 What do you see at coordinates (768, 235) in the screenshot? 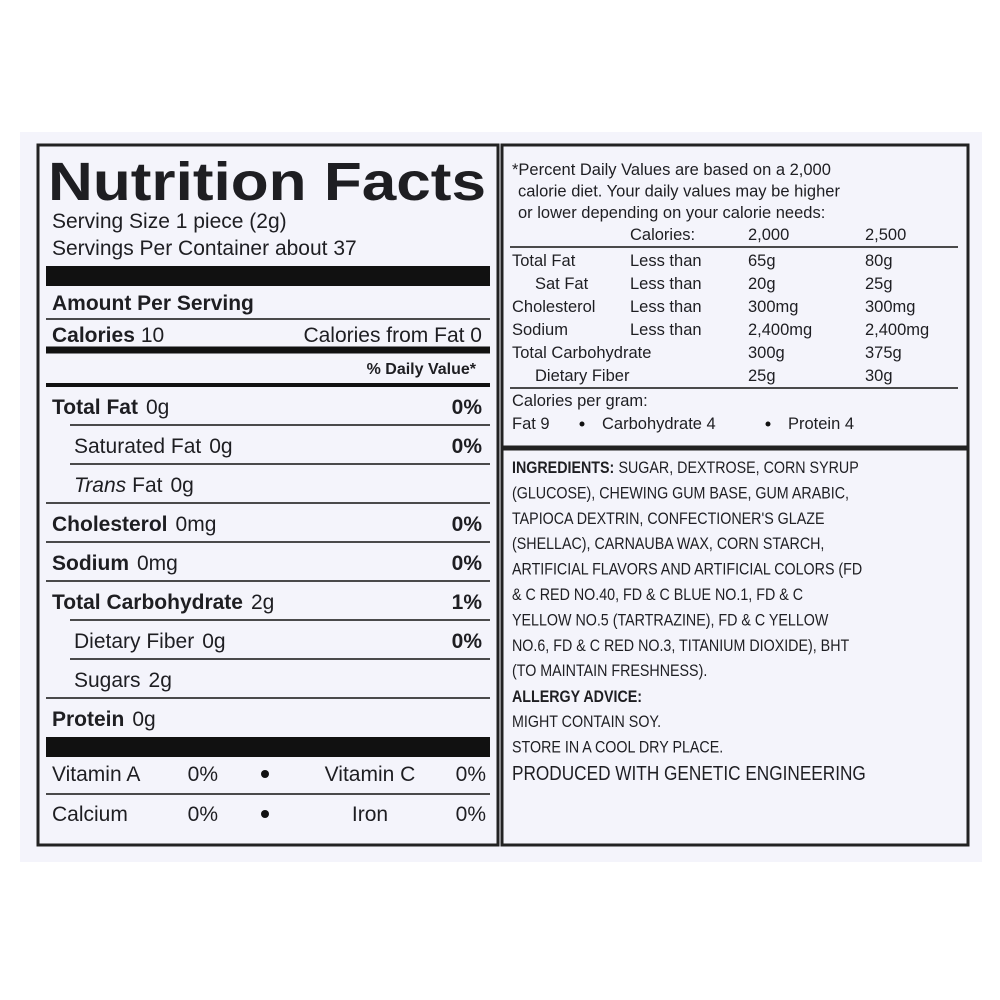
I see `footnote-header: 2,000` at bounding box center [768, 235].